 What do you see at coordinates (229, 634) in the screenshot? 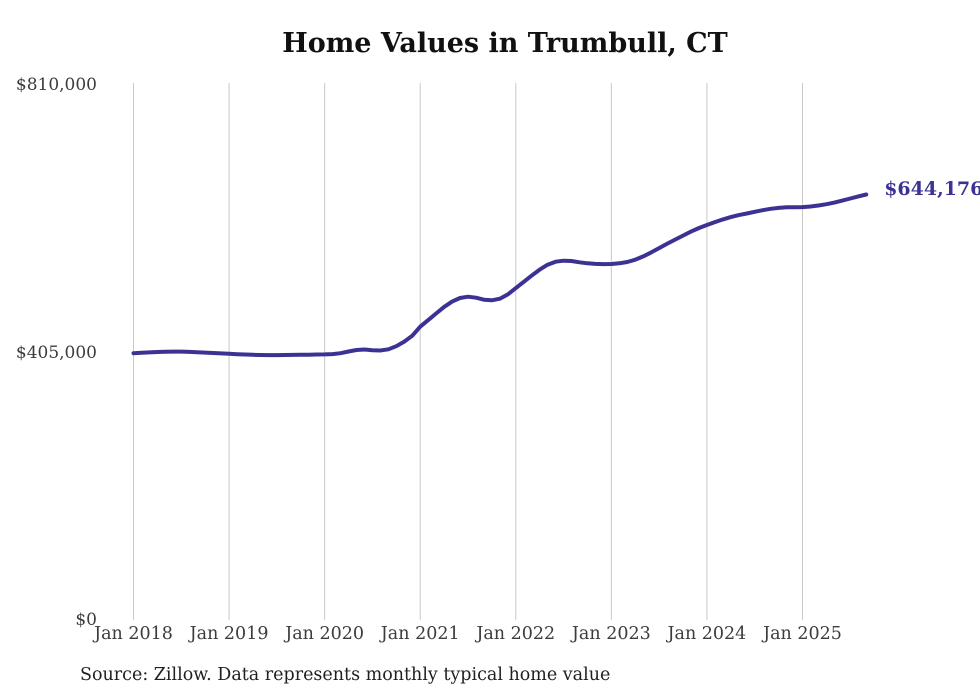
I see `x-tick-label: Jan 2019` at bounding box center [229, 634].